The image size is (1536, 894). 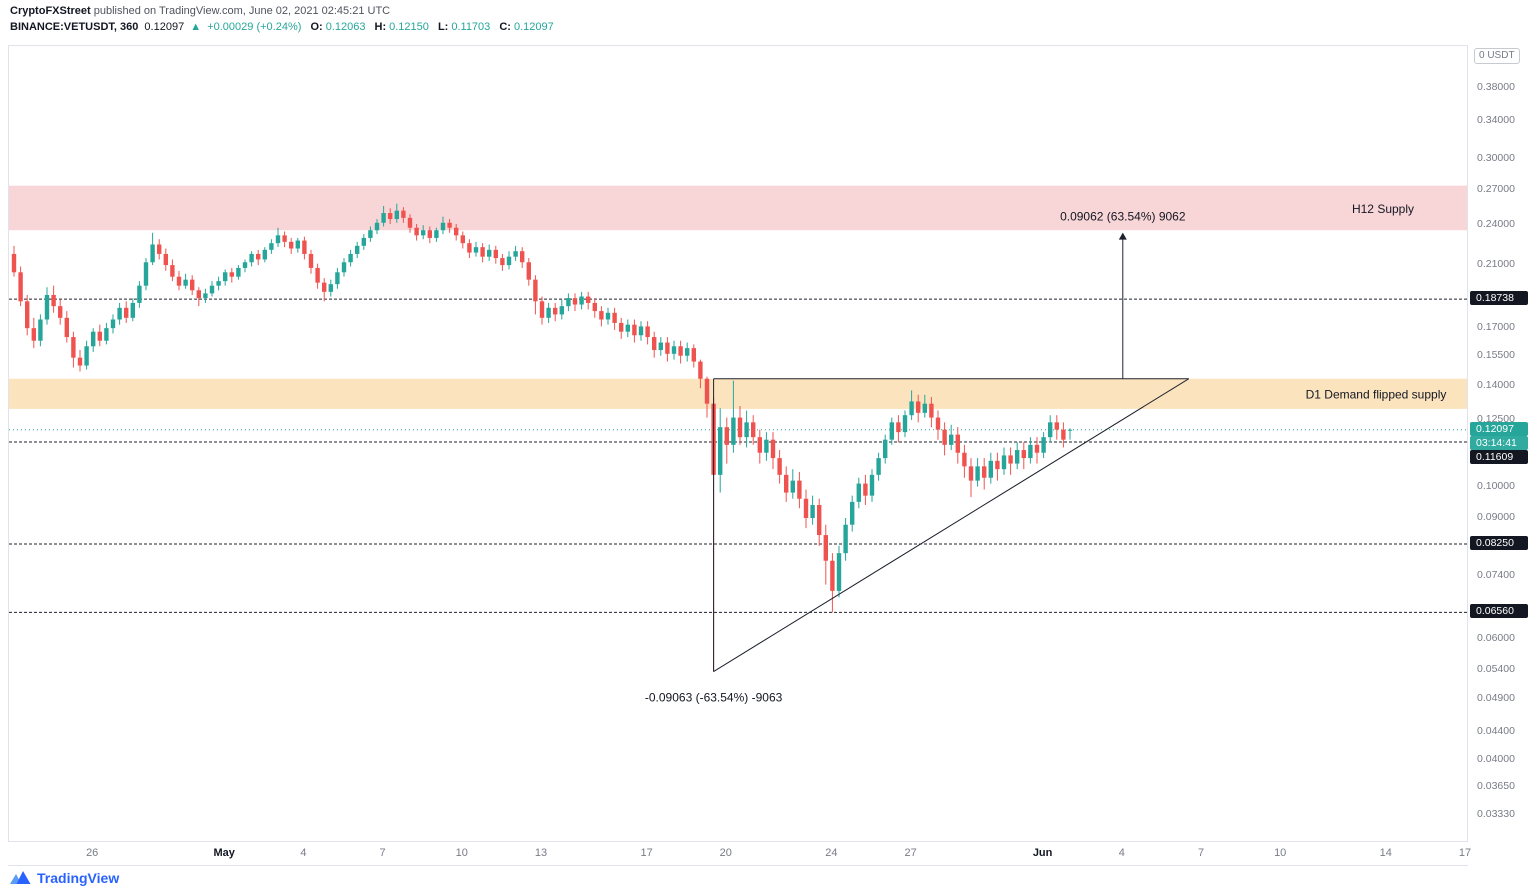 I want to click on price-level-badge: 0.06560, so click(x=1499, y=611).